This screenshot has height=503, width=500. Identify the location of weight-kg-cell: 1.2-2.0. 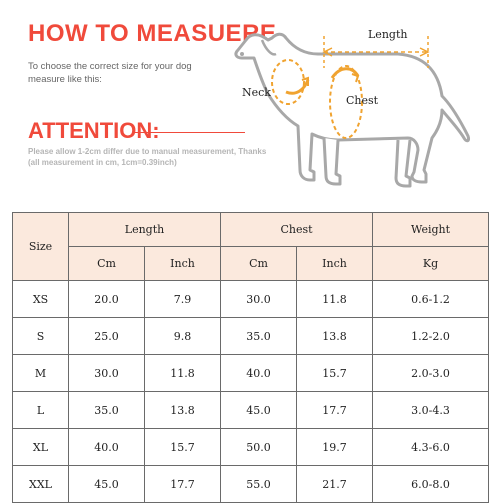
(431, 336).